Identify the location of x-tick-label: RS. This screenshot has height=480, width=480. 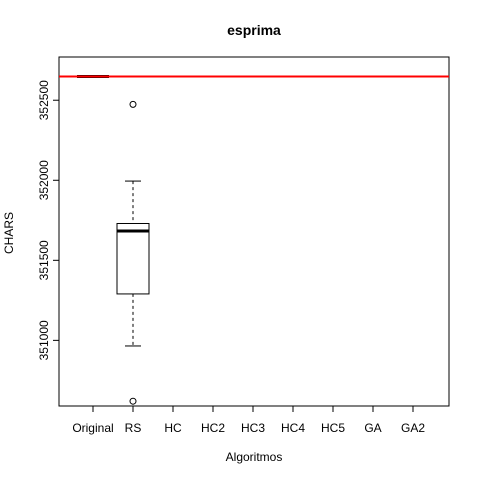
(133, 428).